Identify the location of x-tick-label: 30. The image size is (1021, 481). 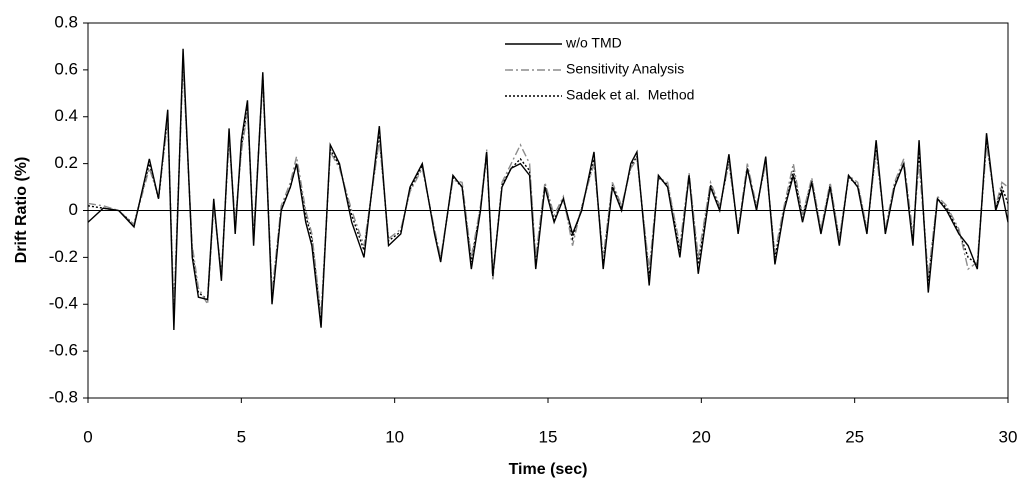
(1008, 436).